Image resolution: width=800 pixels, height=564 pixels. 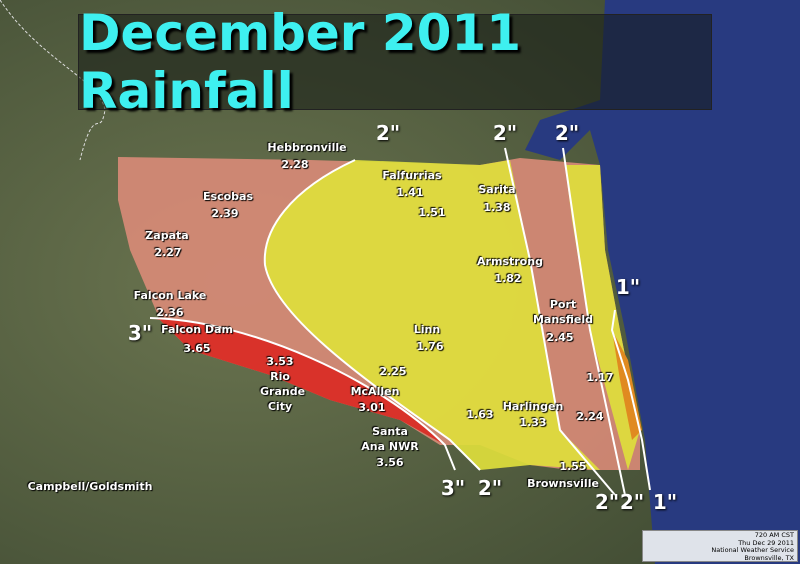 What do you see at coordinates (432, 212) in the screenshot?
I see `rainfall-amount: 1.51` at bounding box center [432, 212].